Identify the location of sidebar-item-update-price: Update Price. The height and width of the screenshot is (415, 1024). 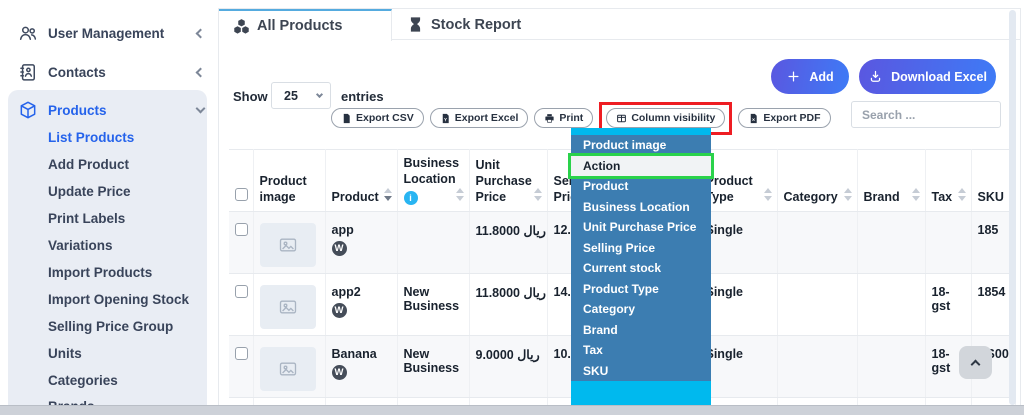
(128, 191).